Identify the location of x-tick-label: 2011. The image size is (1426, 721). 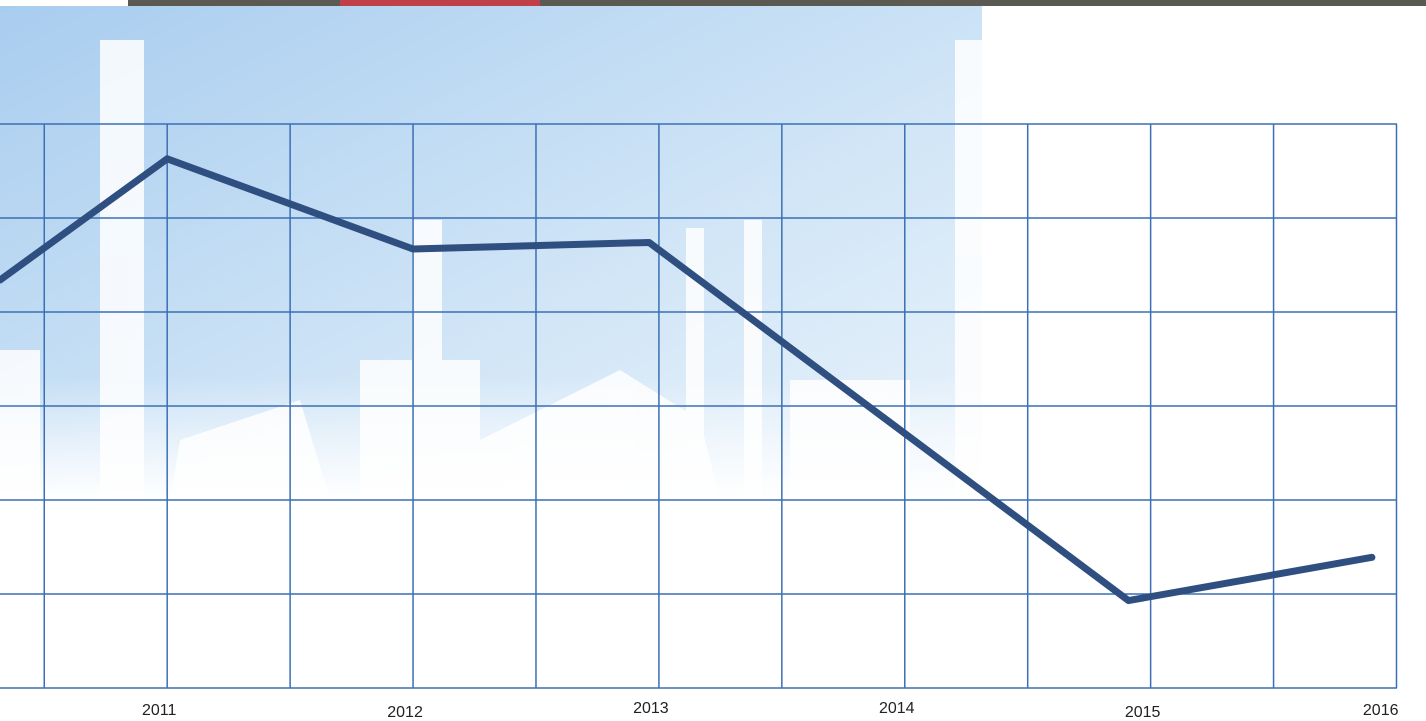
(159, 710).